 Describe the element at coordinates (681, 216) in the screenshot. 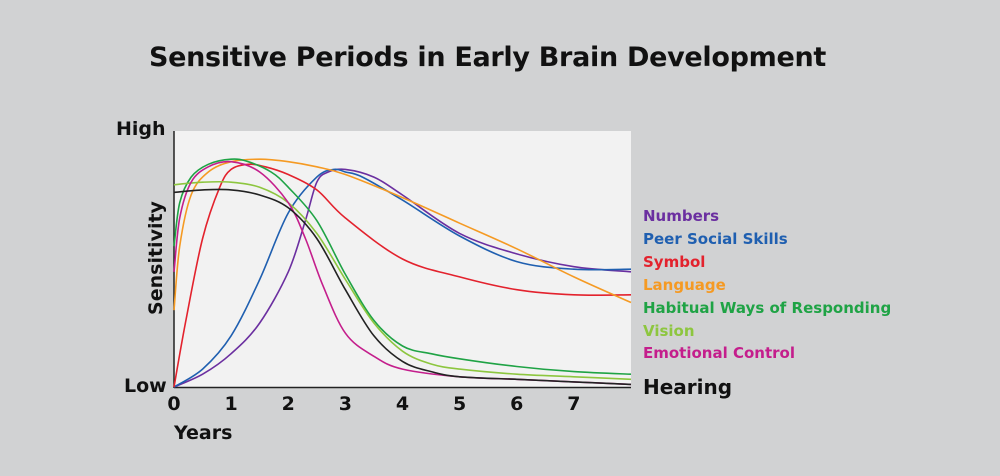

I see `legend-numbers: Numbers` at that location.